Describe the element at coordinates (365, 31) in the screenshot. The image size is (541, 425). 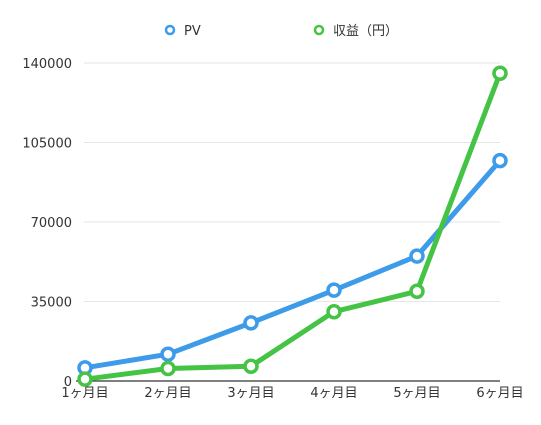
I see `legend-label: 収益（円）` at that location.